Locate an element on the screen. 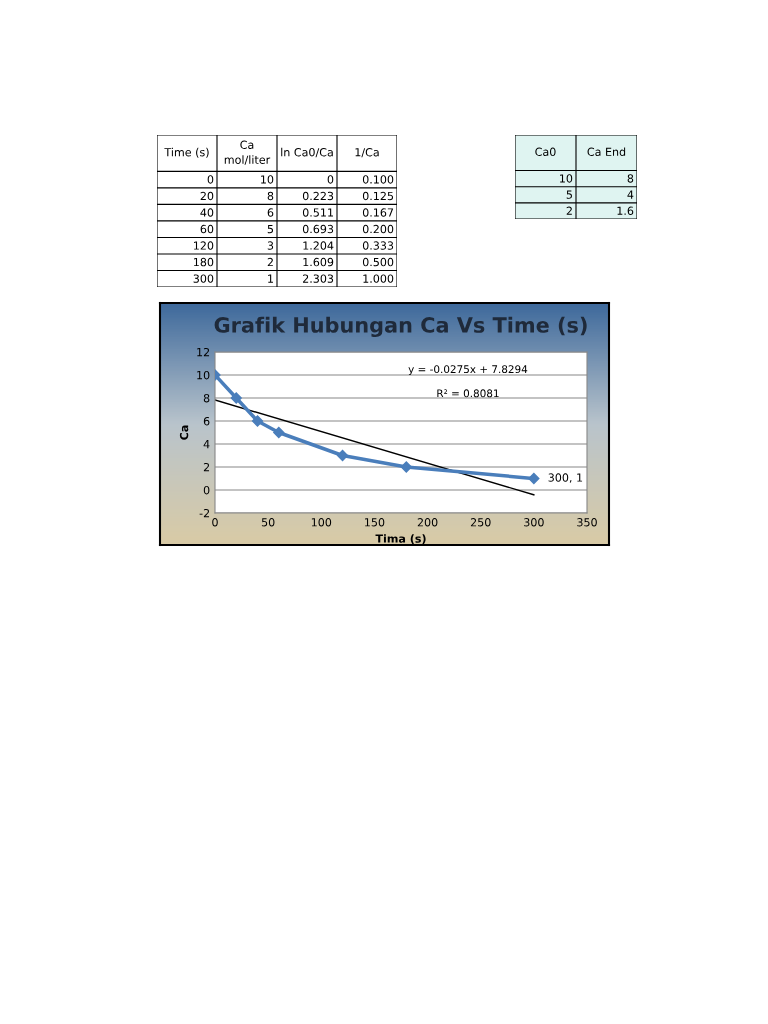 This screenshot has width=768, height=1024. y-tick-label: 2 is located at coordinates (206, 467).